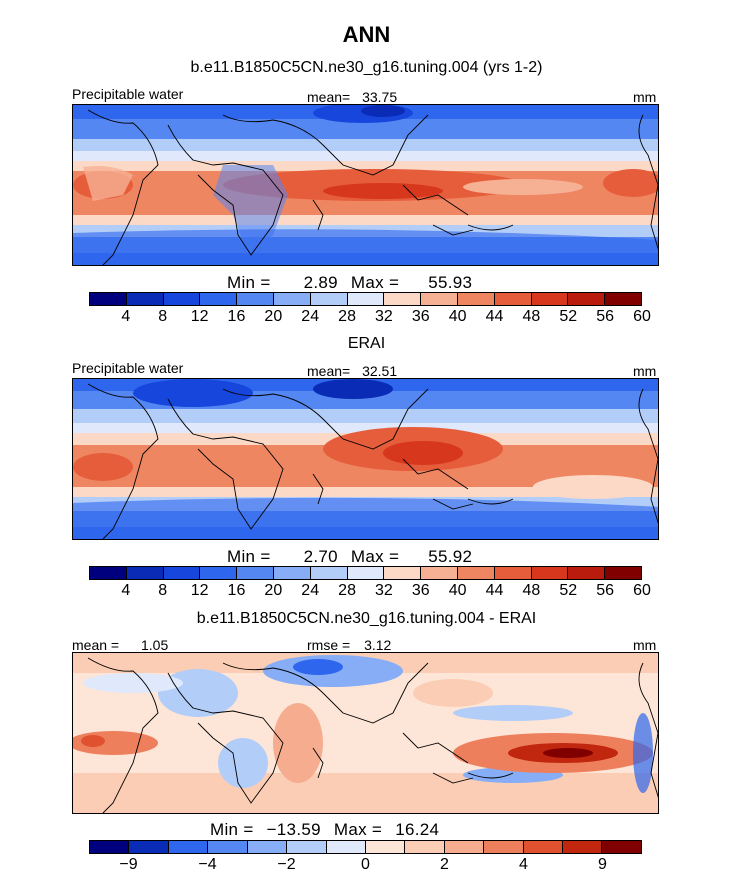 This screenshot has width=733, height=884. What do you see at coordinates (602, 864) in the screenshot?
I see `colorbar-tick-label: 9` at bounding box center [602, 864].